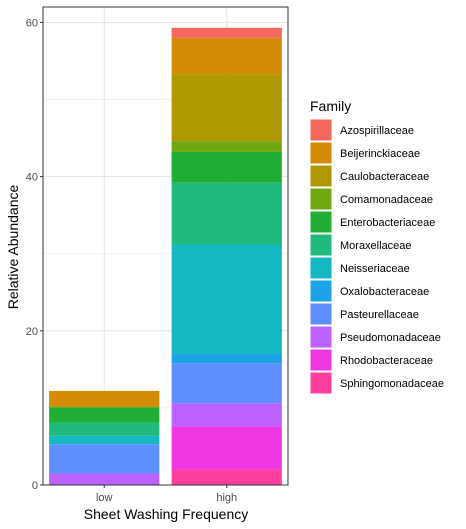 The width and height of the screenshot is (466, 529). What do you see at coordinates (226, 108) in the screenshot?
I see `bar-segment-high-caulobacteraceae` at bounding box center [226, 108].